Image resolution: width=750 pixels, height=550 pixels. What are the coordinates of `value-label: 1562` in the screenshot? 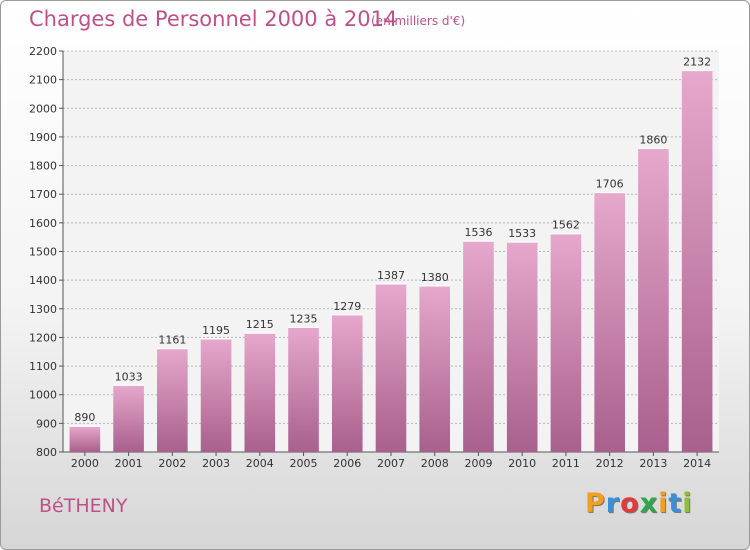 It's located at (566, 225).